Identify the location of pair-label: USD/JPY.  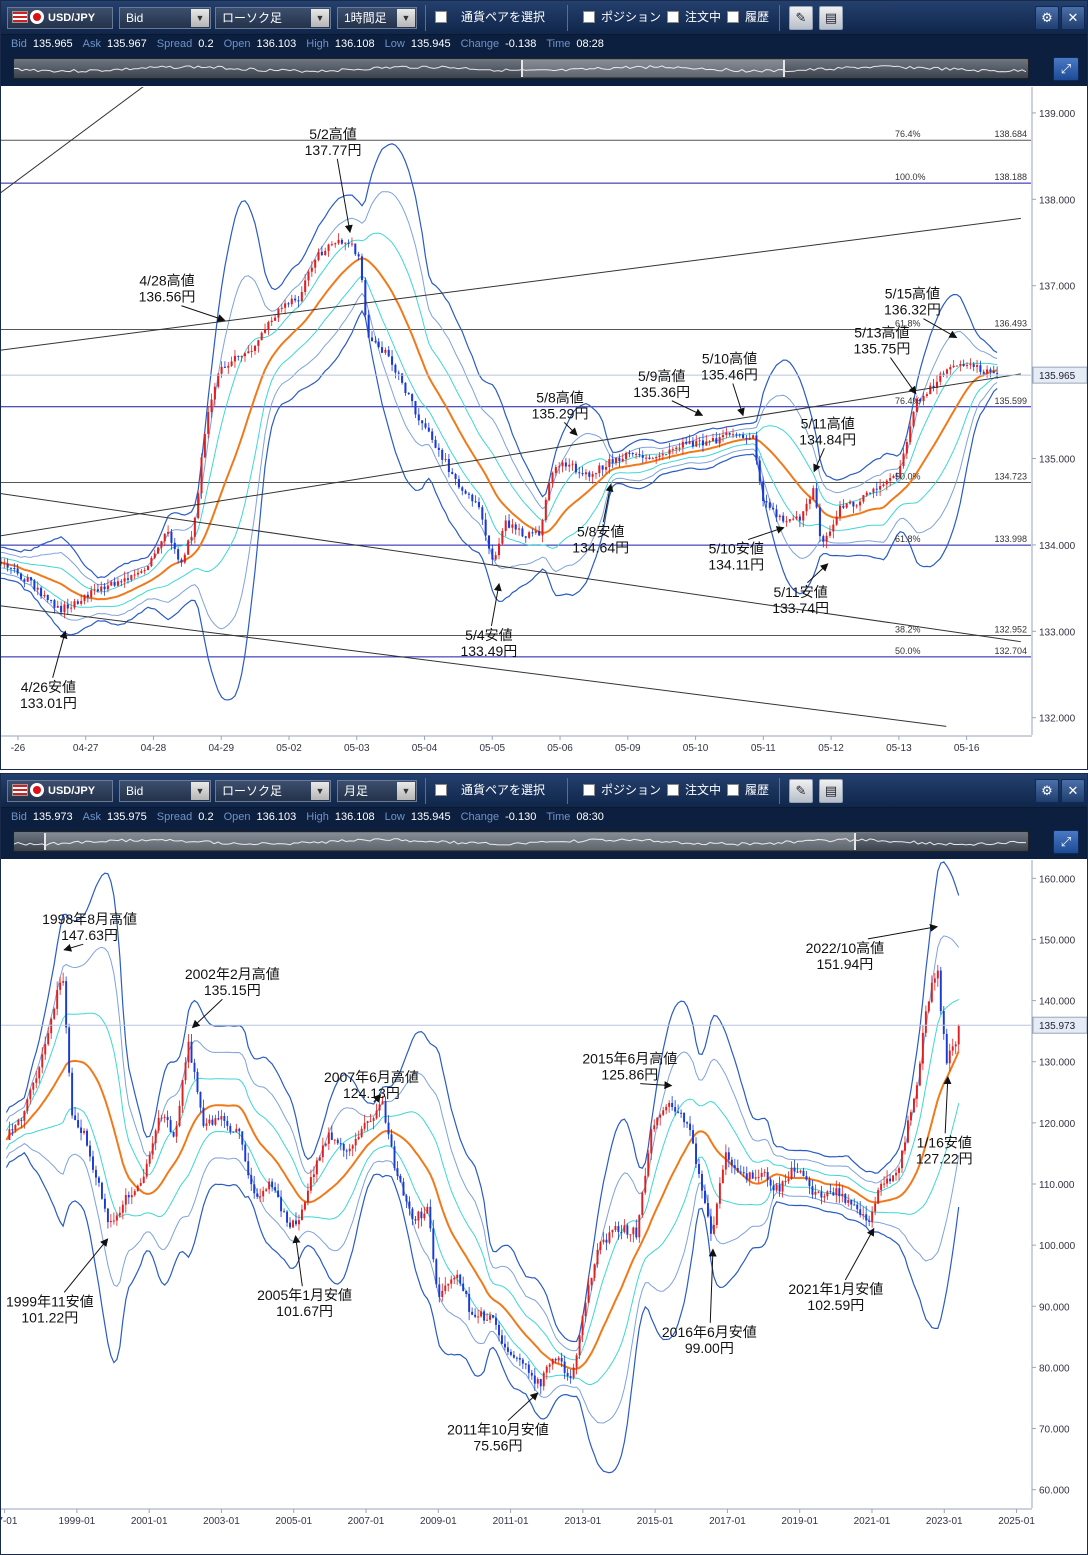
(72, 791).